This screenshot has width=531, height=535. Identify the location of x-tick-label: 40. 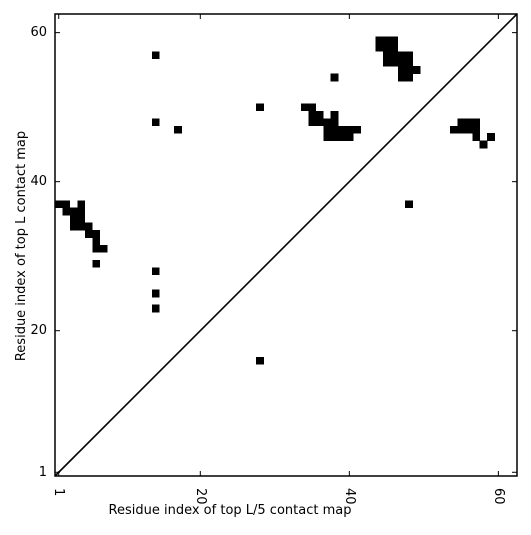
(349, 496).